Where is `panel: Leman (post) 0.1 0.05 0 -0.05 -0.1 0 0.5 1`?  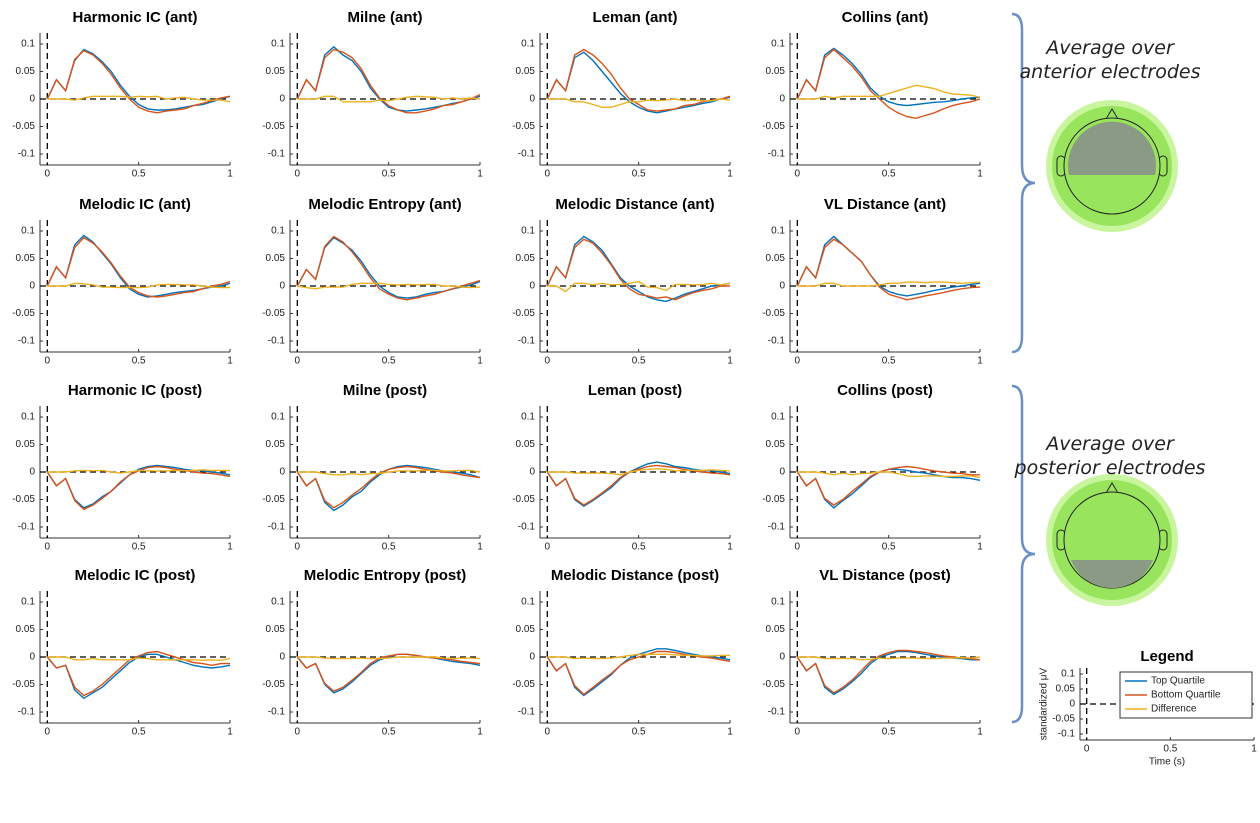
panel: Leman (post) 0.1 0.05 0 -0.05 -0.1 0 0.5 1 is located at coordinates (622, 467).